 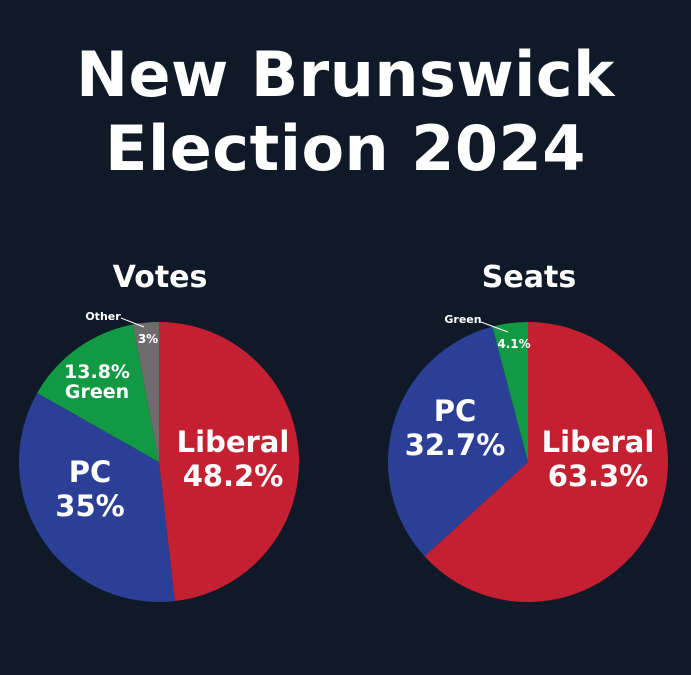 I want to click on votes-leader-line-other, so click(x=132, y=322).